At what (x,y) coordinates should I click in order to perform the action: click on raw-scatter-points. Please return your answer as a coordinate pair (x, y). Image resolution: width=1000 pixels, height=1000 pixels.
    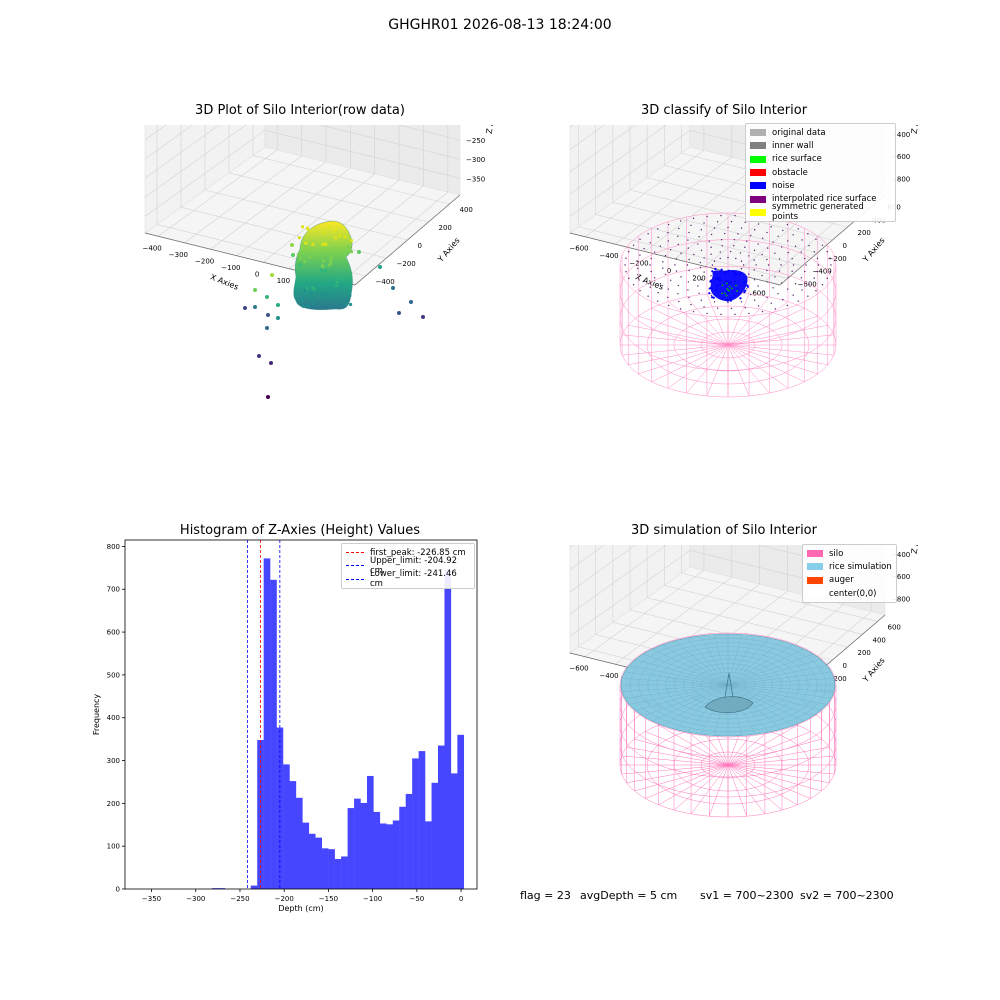
    Looking at the image, I should click on (334, 312).